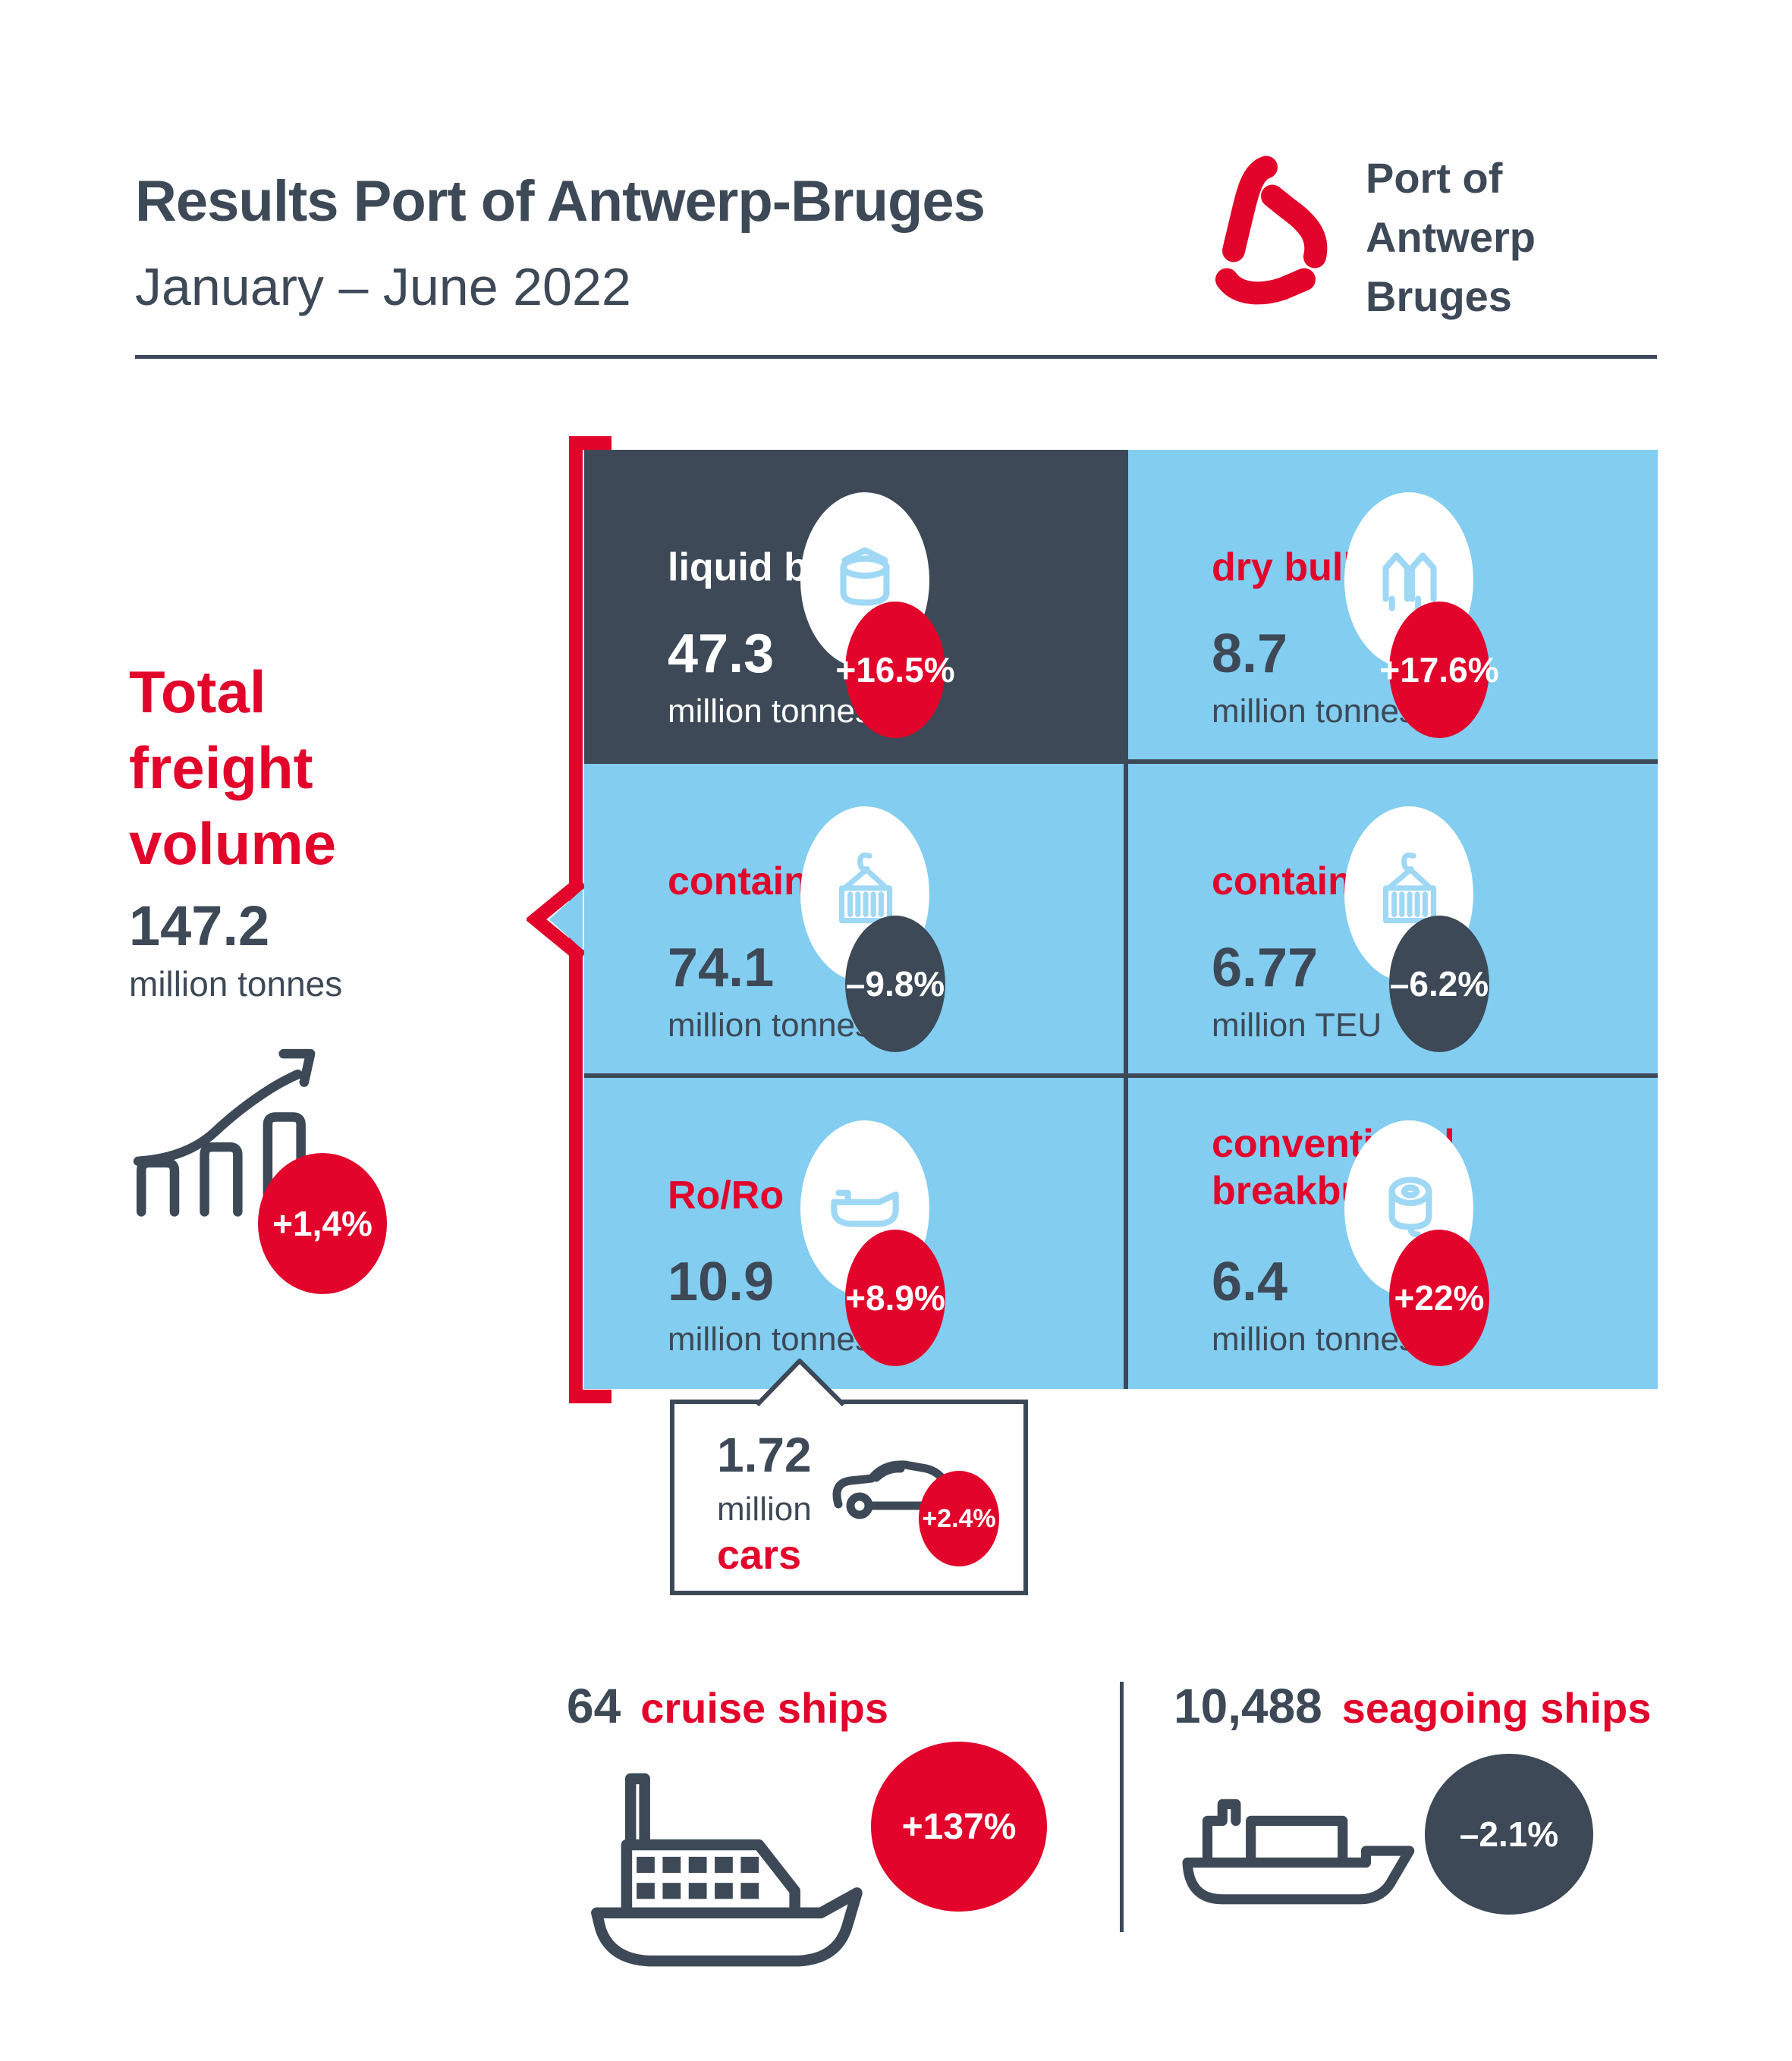 The height and width of the screenshot is (2061, 1792). What do you see at coordinates (233, 843) in the screenshot?
I see `total-heading-line: volume` at bounding box center [233, 843].